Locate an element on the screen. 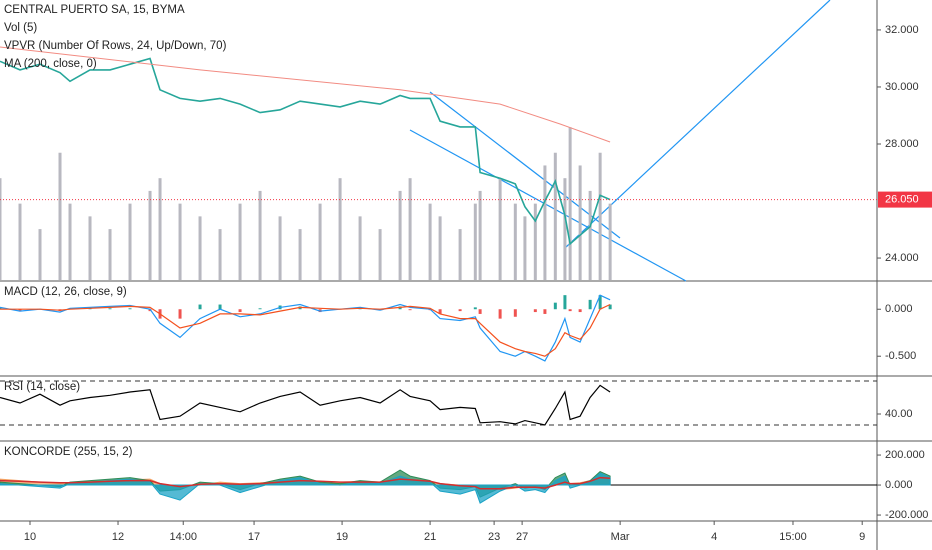 This screenshot has width=932, height=550. x-tick-label: 17 is located at coordinates (254, 537).